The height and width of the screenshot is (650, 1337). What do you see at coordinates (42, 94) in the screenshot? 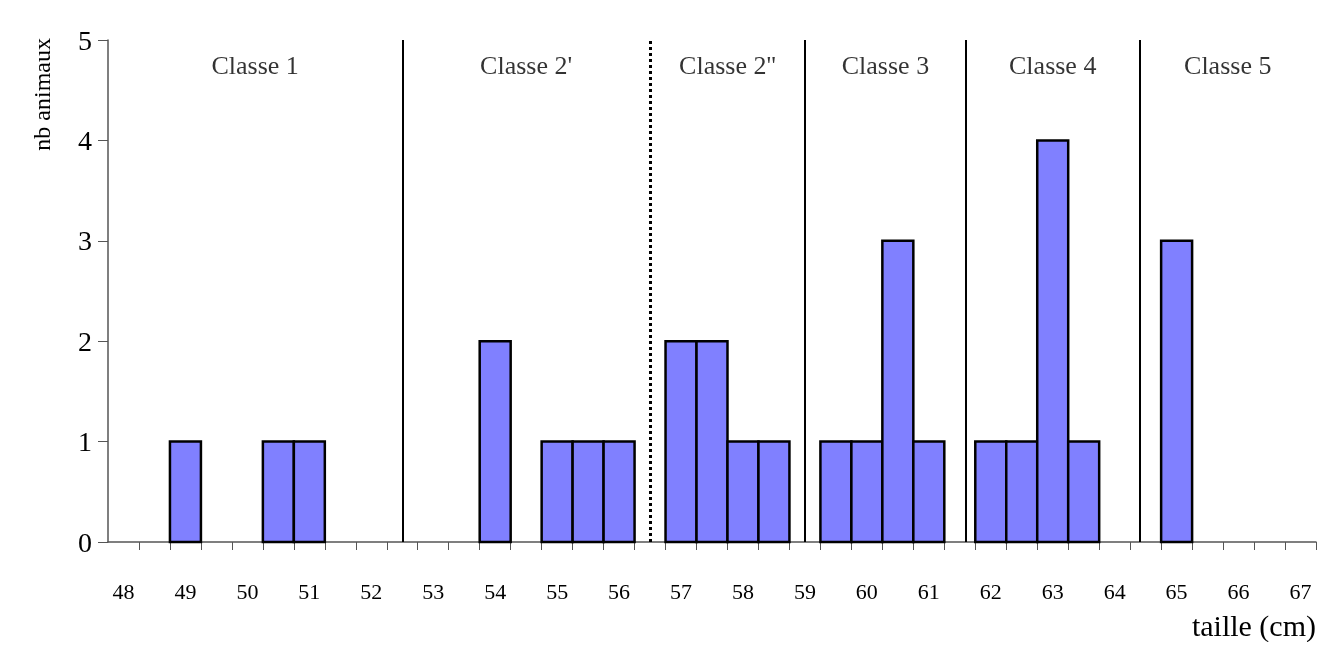
I see `y-axis-title: nb animaux` at bounding box center [42, 94].